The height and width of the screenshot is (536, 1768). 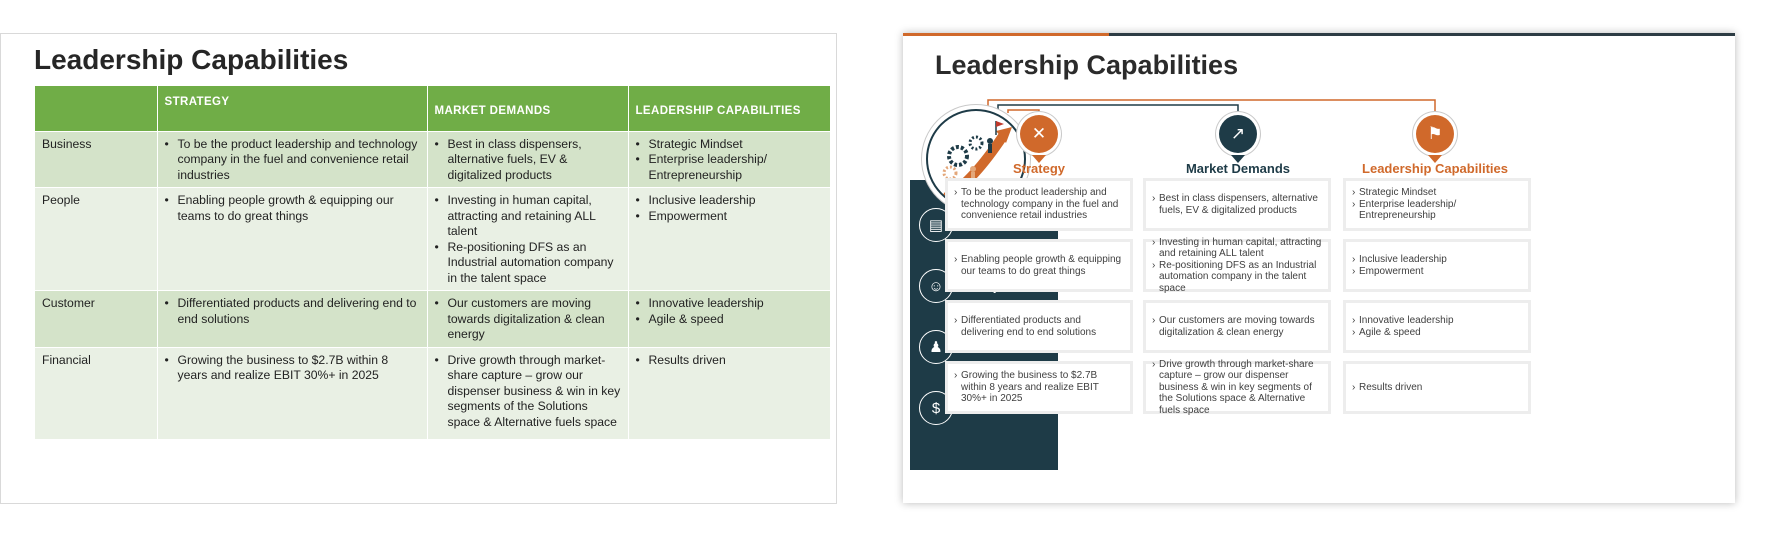 I want to click on cell-leadership: Innovative leadershipAgile & speed, so click(x=729, y=318).